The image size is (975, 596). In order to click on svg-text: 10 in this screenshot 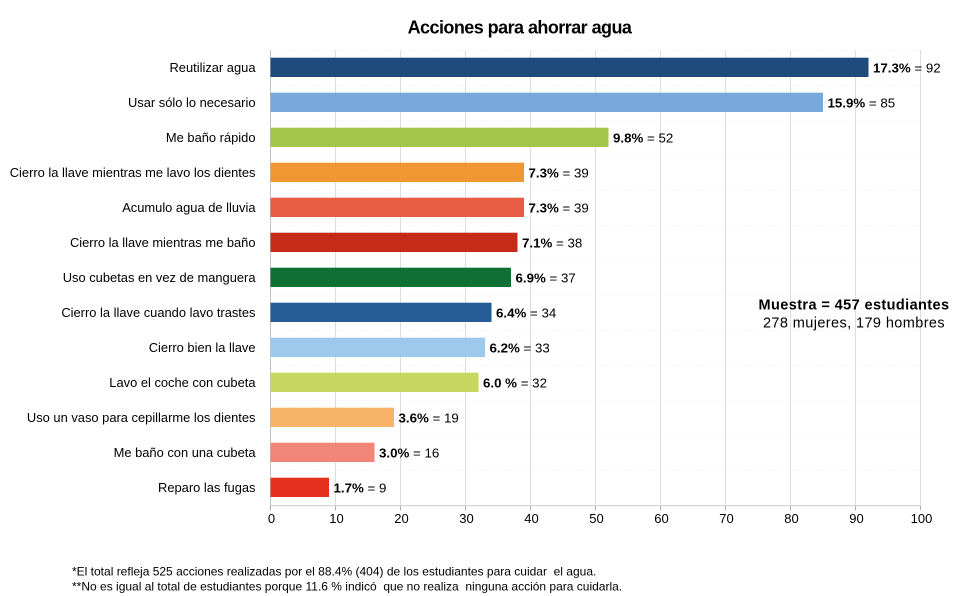, I will do `click(336, 518)`.